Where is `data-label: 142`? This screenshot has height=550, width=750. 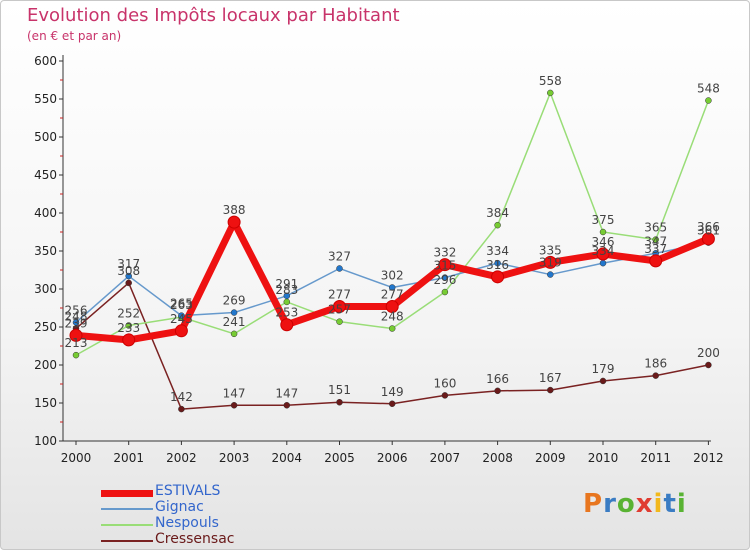
data-label: 142 is located at coordinates (181, 397).